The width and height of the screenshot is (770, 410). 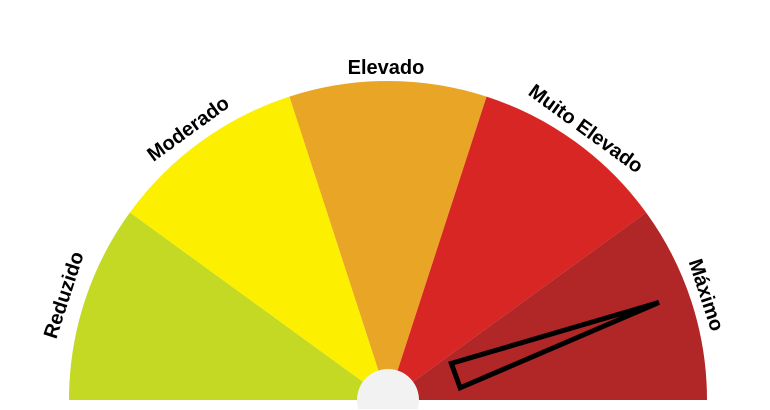 What do you see at coordinates (554, 346) in the screenshot?
I see `gauge-needle` at bounding box center [554, 346].